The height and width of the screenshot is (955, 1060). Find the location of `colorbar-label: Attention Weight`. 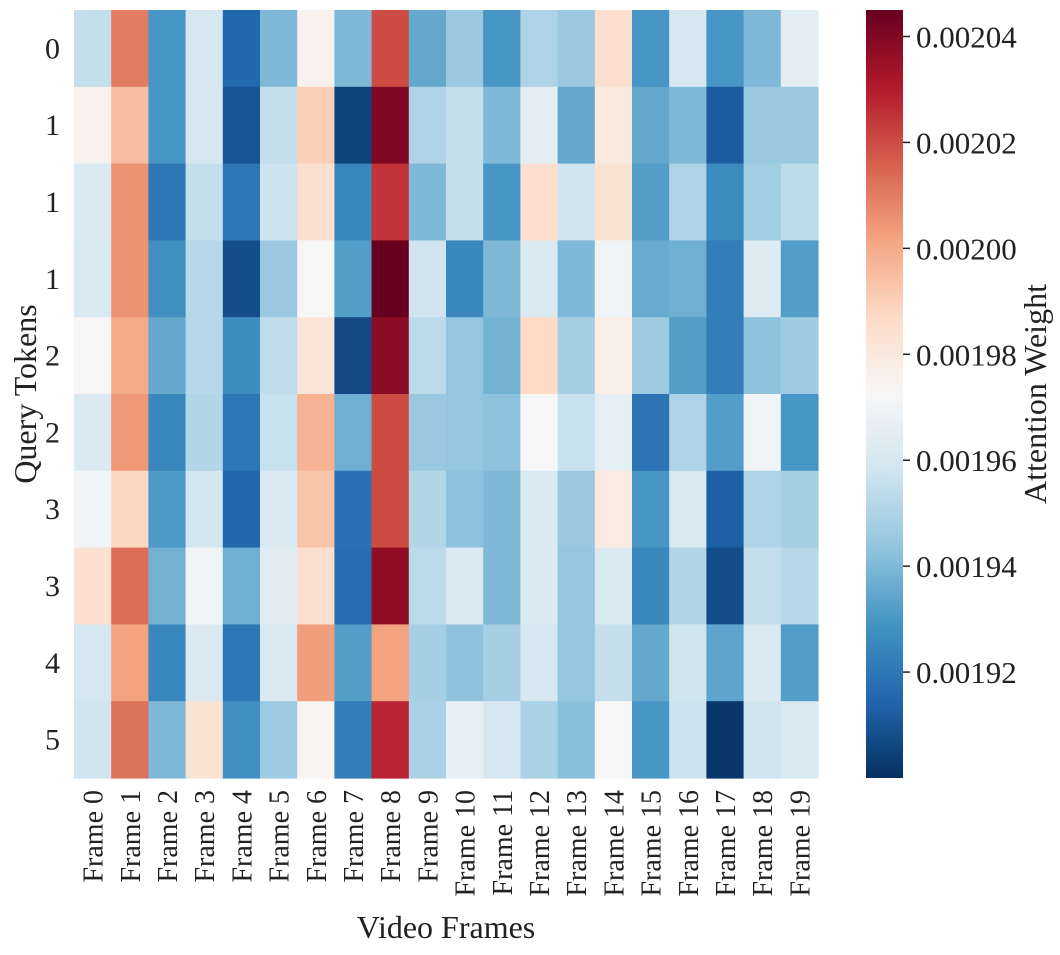

colorbar-label: Attention Weight is located at coordinates (1035, 394).